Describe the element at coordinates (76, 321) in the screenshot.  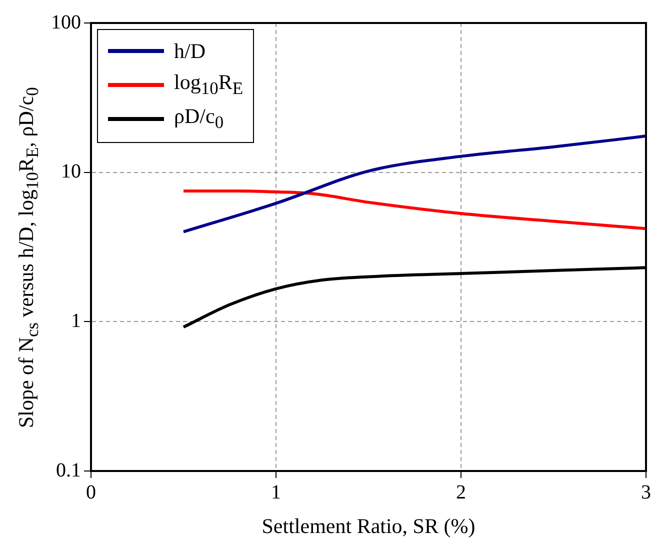
I see `y-tick-label: 1` at that location.